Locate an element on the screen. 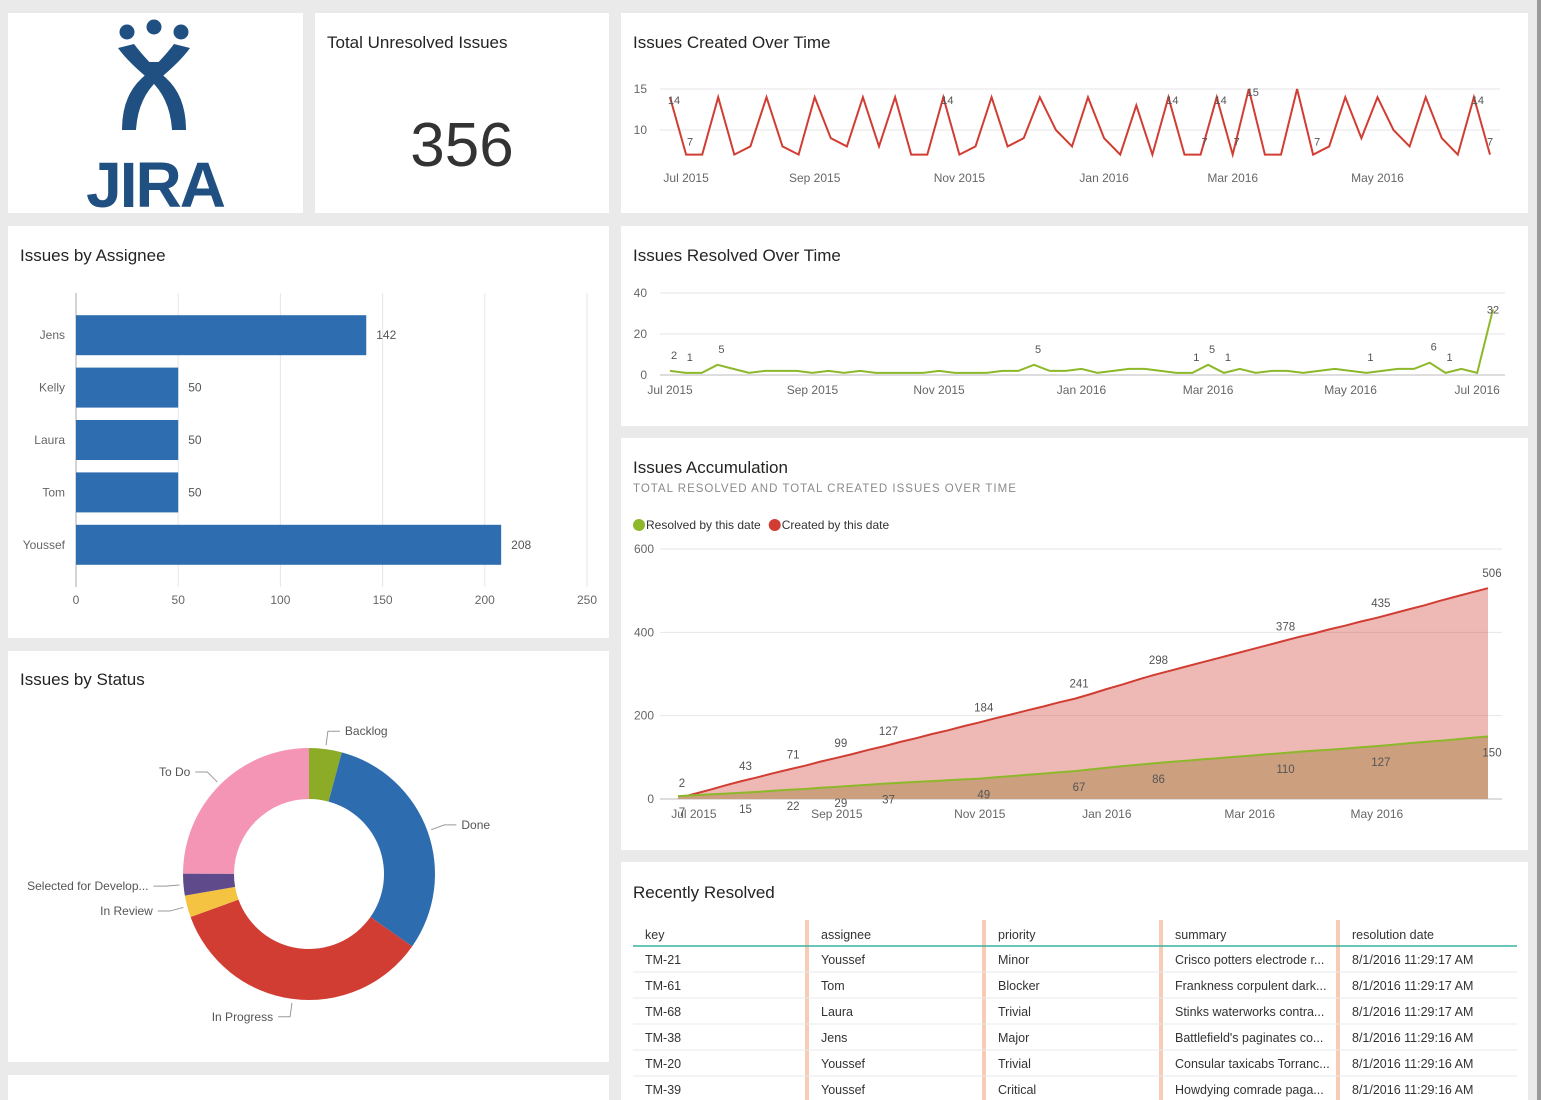  chart-title: Issues by Status is located at coordinates (82, 679).